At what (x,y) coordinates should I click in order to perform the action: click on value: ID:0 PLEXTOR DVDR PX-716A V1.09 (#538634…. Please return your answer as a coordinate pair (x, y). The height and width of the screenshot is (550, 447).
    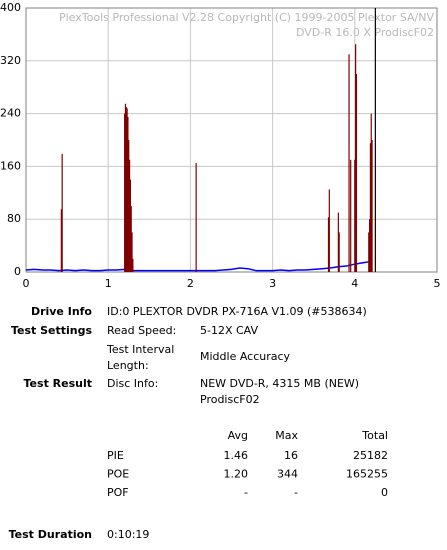
    Looking at the image, I should click on (237, 311).